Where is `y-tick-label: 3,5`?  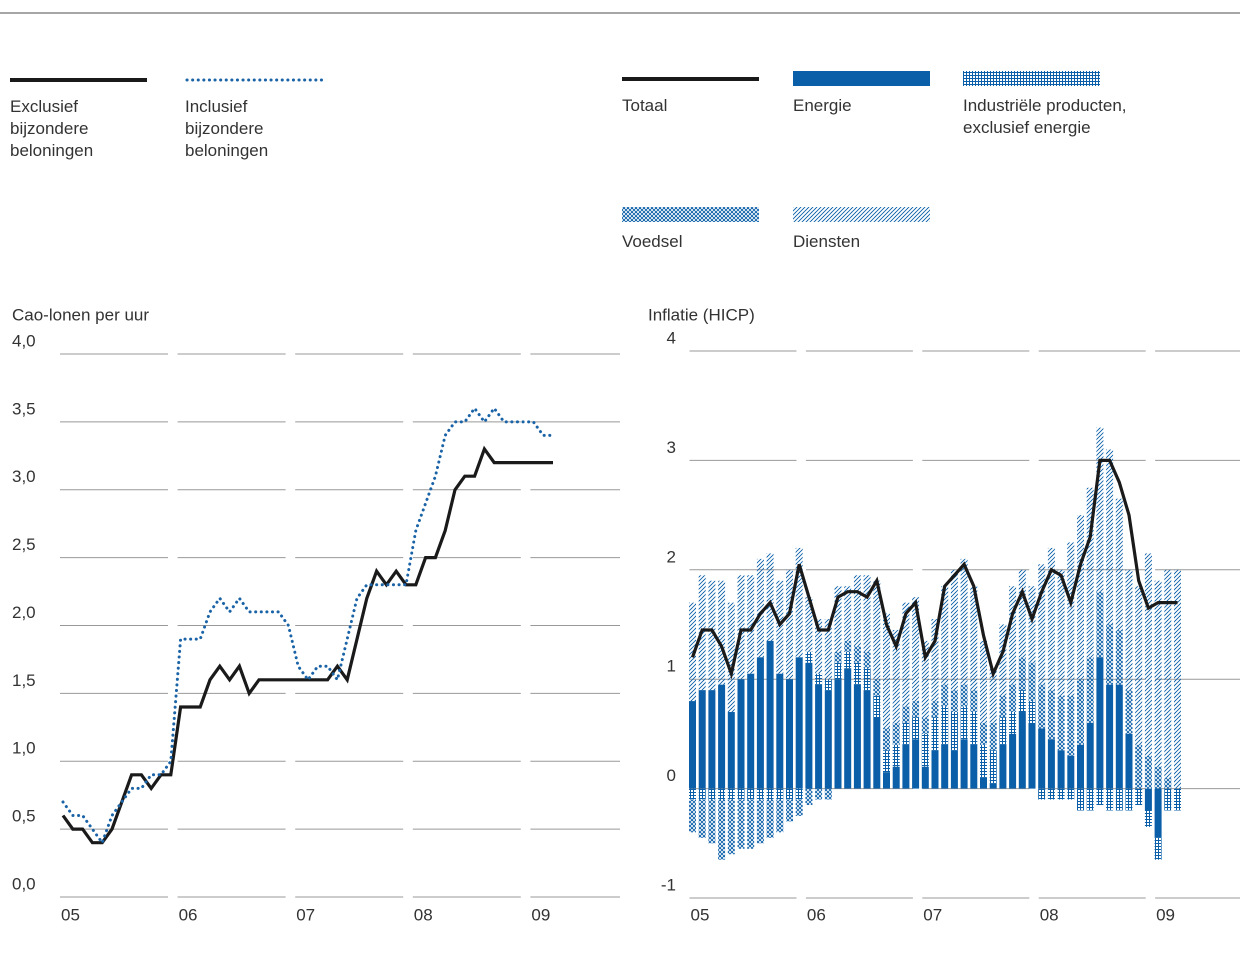
y-tick-label: 3,5 is located at coordinates (24, 408).